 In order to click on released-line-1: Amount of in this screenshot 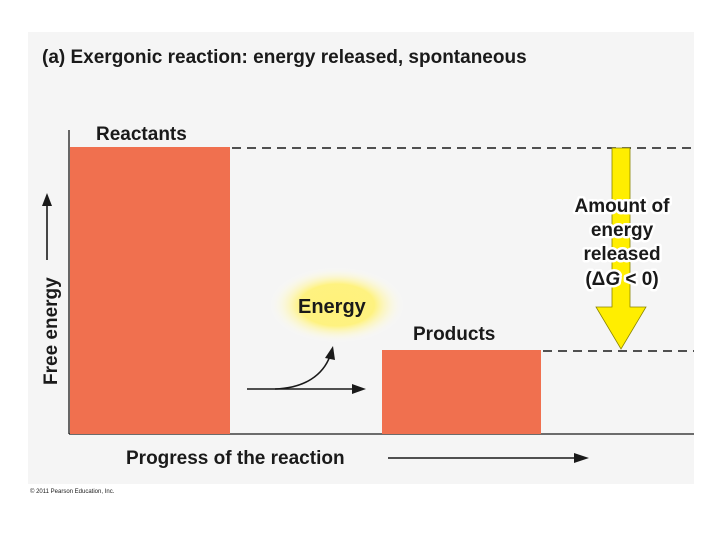, I will do `click(623, 206)`.